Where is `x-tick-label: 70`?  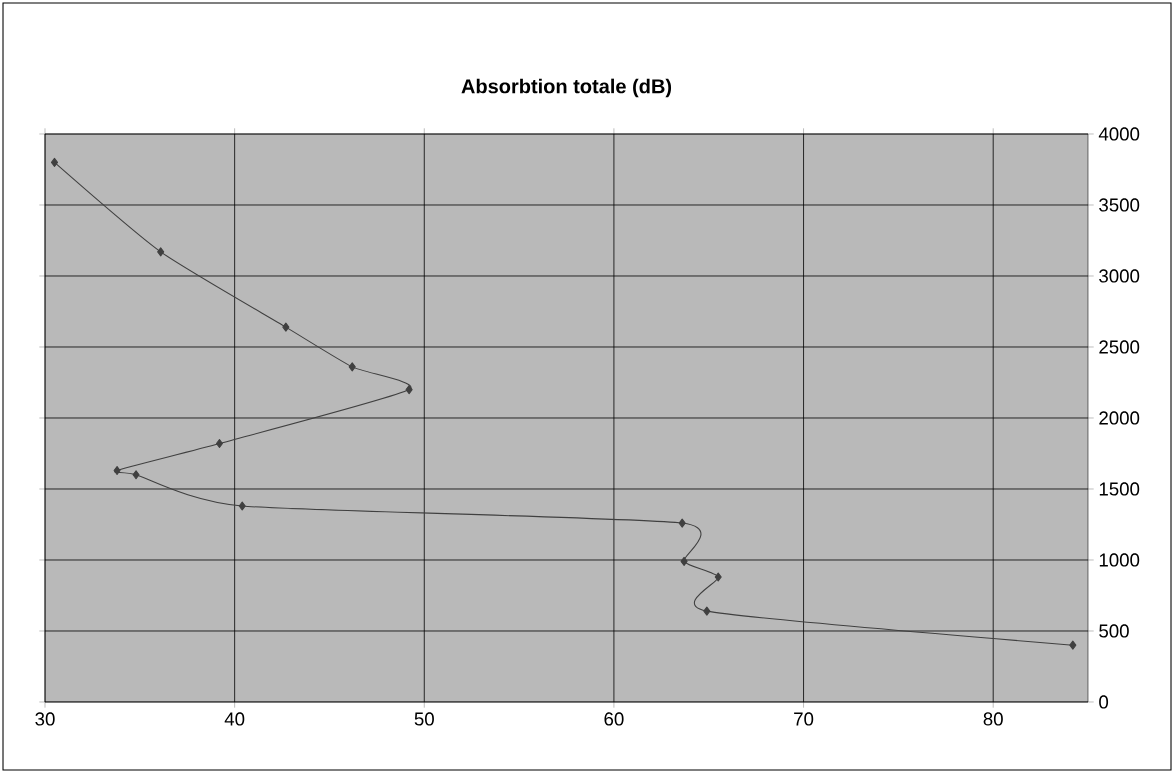
x-tick-label: 70 is located at coordinates (804, 719).